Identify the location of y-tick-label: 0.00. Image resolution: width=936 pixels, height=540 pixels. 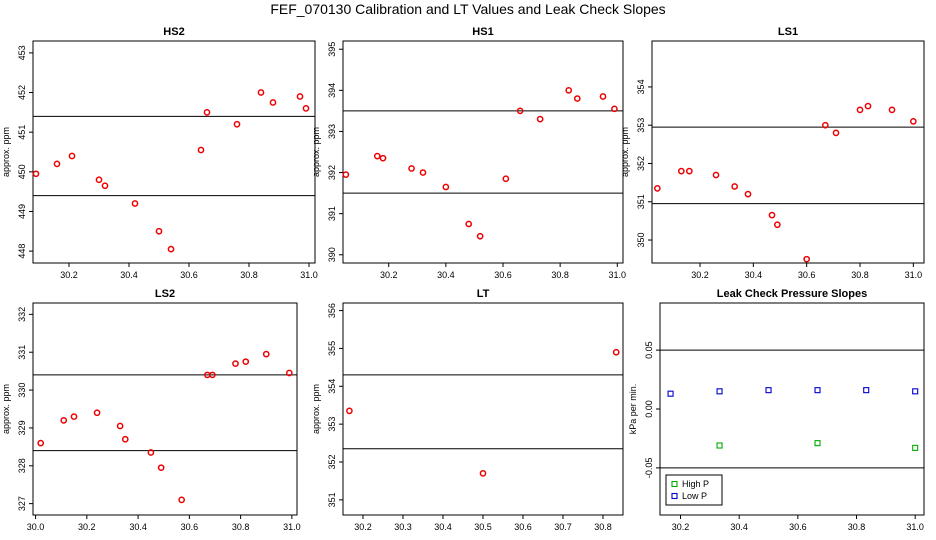
(649, 409).